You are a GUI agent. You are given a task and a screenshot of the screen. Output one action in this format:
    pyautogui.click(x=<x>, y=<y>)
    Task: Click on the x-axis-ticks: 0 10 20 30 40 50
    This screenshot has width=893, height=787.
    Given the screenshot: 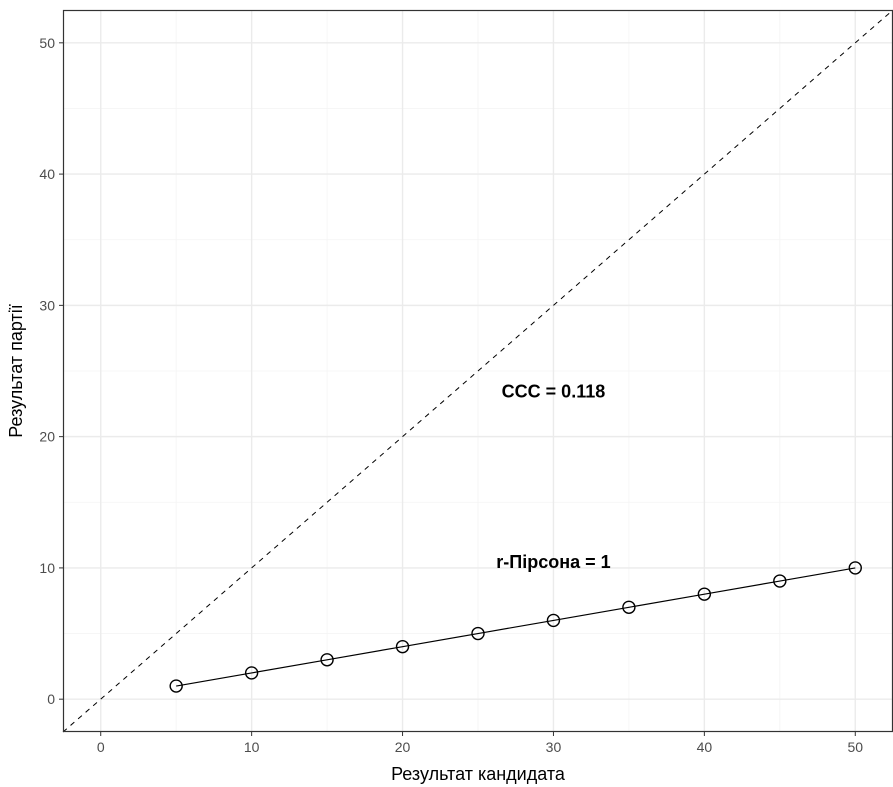 What is the action you would take?
    pyautogui.click(x=480, y=743)
    